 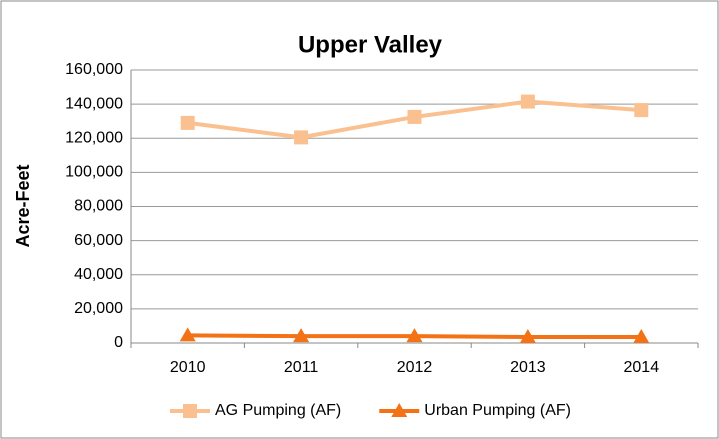 What do you see at coordinates (370, 44) in the screenshot?
I see `chart-title: Upper Valley` at bounding box center [370, 44].